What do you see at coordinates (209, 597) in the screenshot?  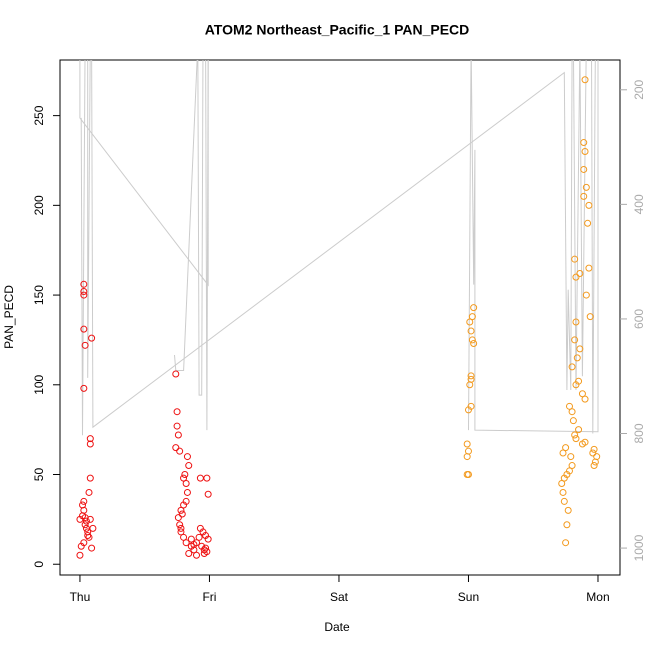 I see `x-tick-label: Fri` at bounding box center [209, 597].